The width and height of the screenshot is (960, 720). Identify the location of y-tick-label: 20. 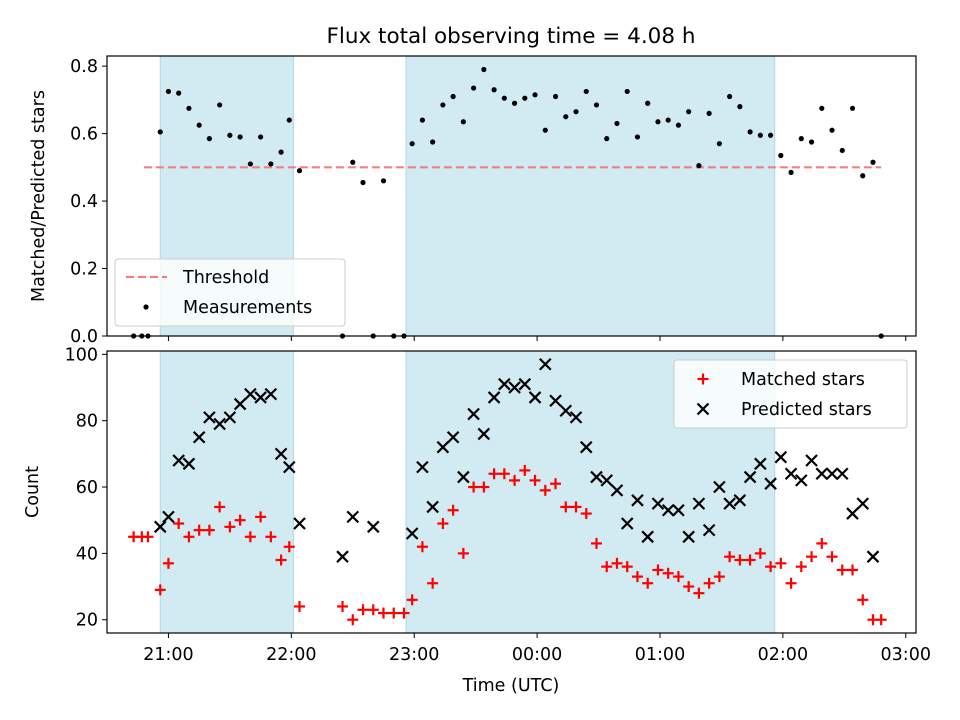
(87, 621).